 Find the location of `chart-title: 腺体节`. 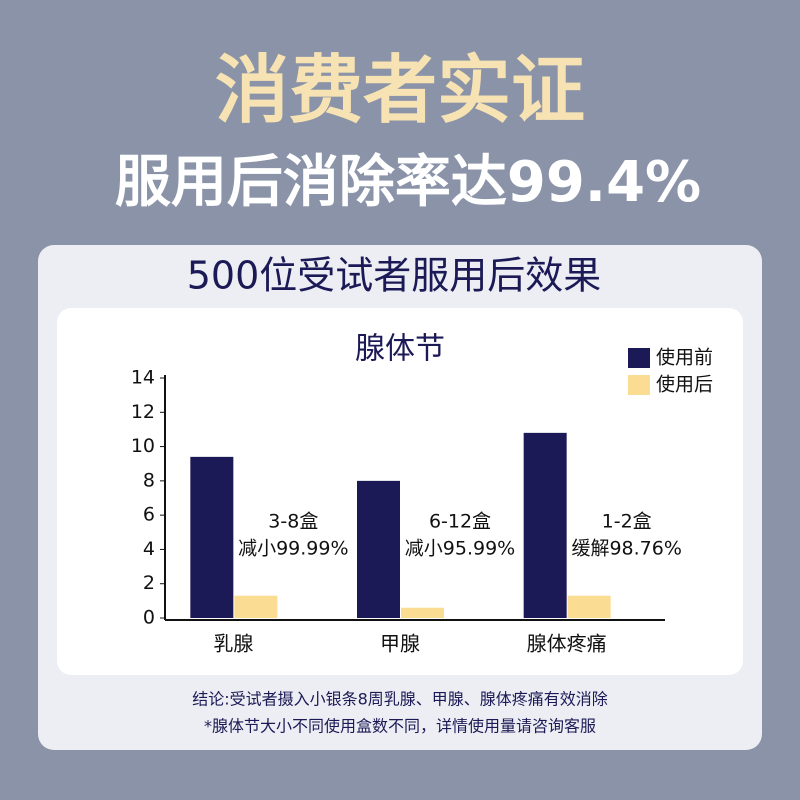

chart-title: 腺体节 is located at coordinates (400, 349).